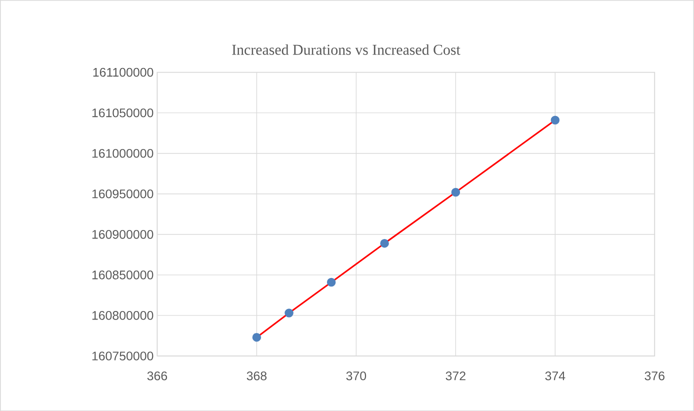  I want to click on y-tick-label: 160850000, so click(123, 275).